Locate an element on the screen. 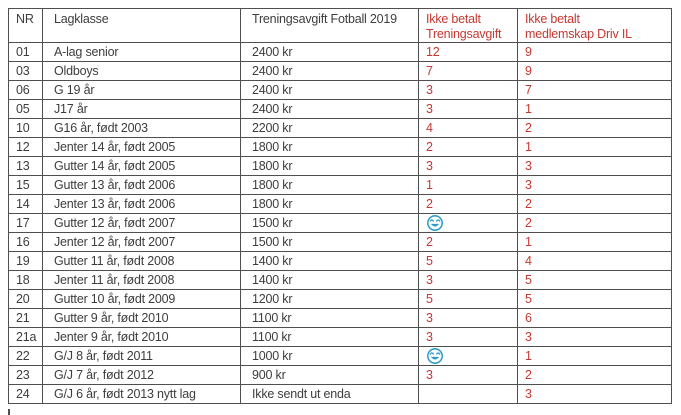 This screenshot has height=415, width=681. cell-lagklasse: Gutter 13 år, født 2006 is located at coordinates (141, 185).